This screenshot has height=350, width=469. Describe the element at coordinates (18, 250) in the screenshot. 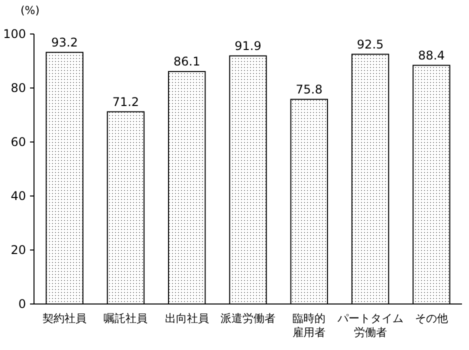

I see `y-tick-label: 20` at that location.